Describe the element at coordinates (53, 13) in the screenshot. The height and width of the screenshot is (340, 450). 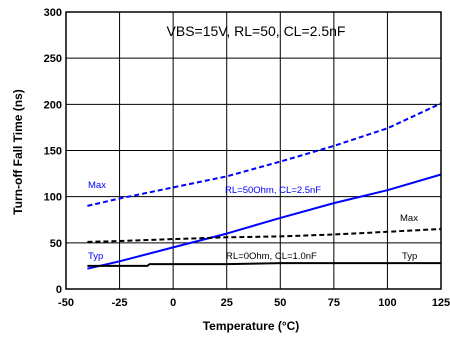
I see `y-tick-label: 300` at that location.